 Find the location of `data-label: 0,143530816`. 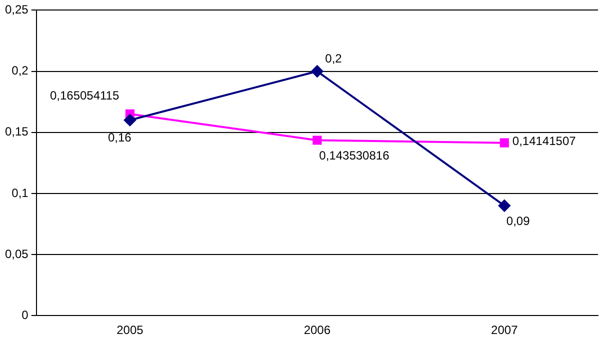

data-label: 0,143530816 is located at coordinates (354, 155).